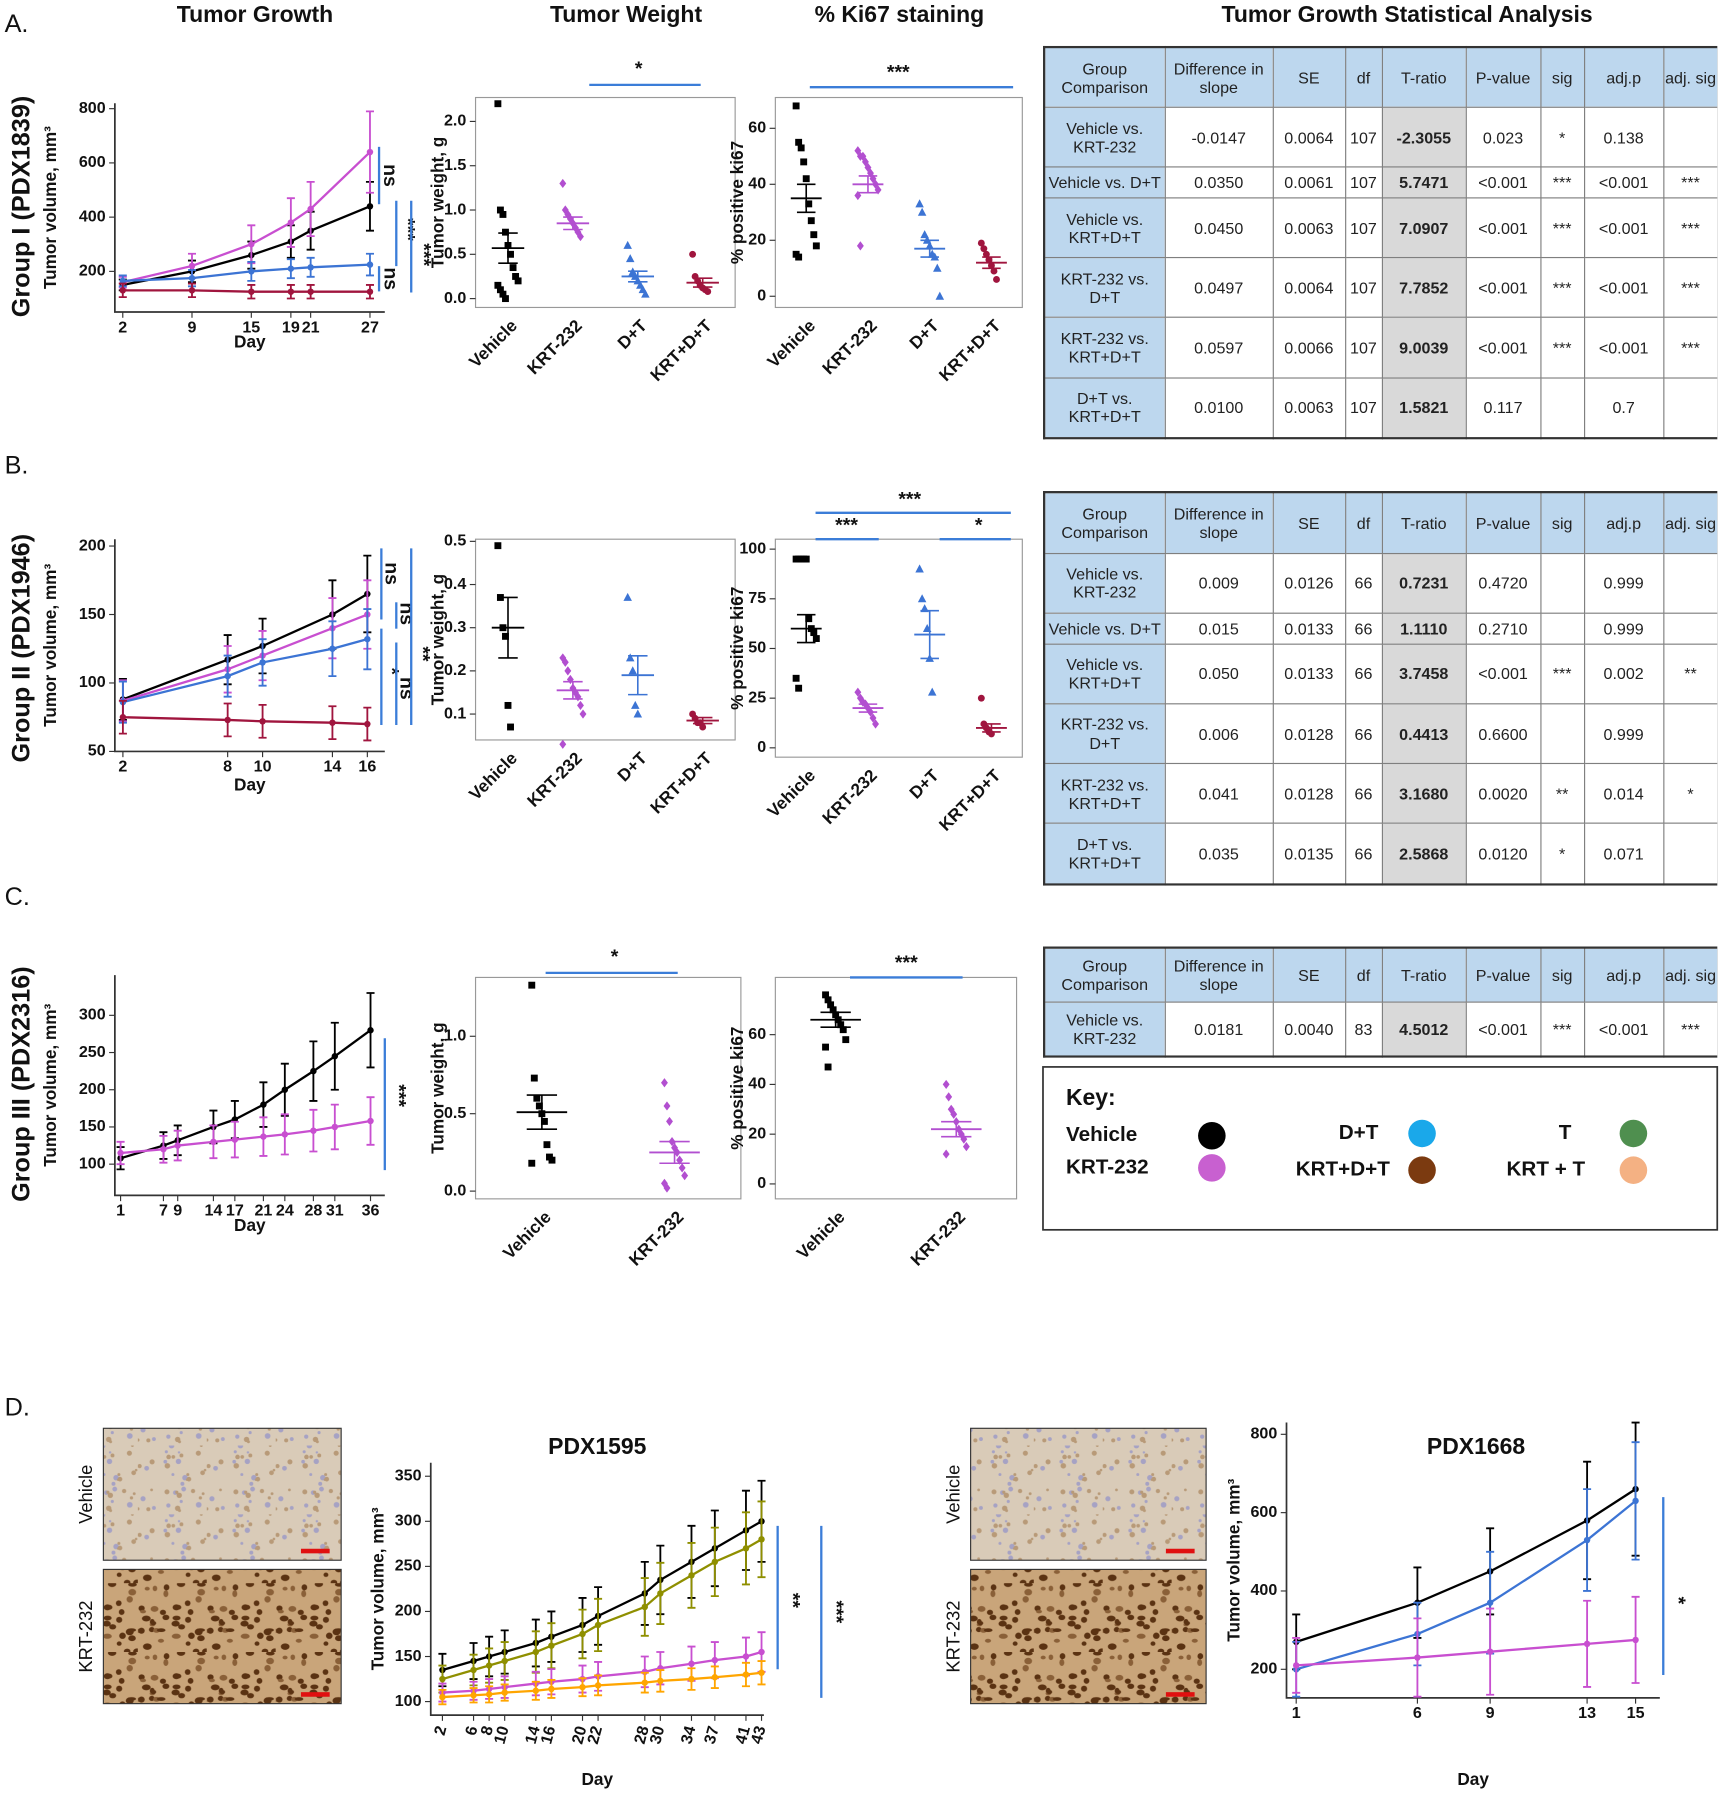 This screenshot has height=1800, width=1723. I want to click on y-axis-label: % positive ki67, so click(737, 202).